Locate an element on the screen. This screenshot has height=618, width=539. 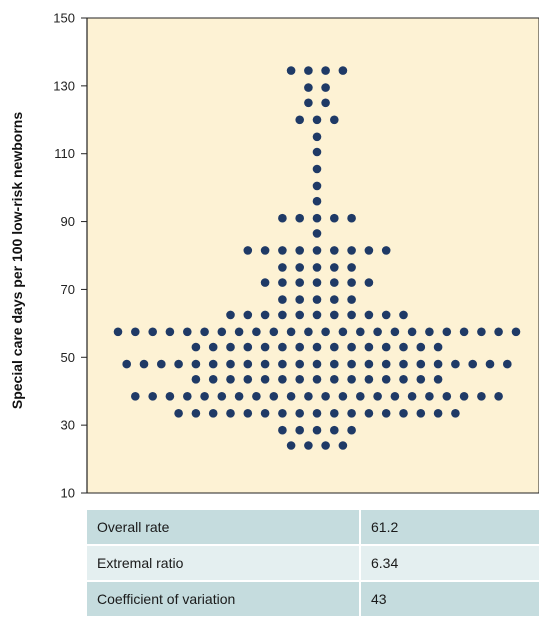
y-tick-label: 30 is located at coordinates (68, 425).